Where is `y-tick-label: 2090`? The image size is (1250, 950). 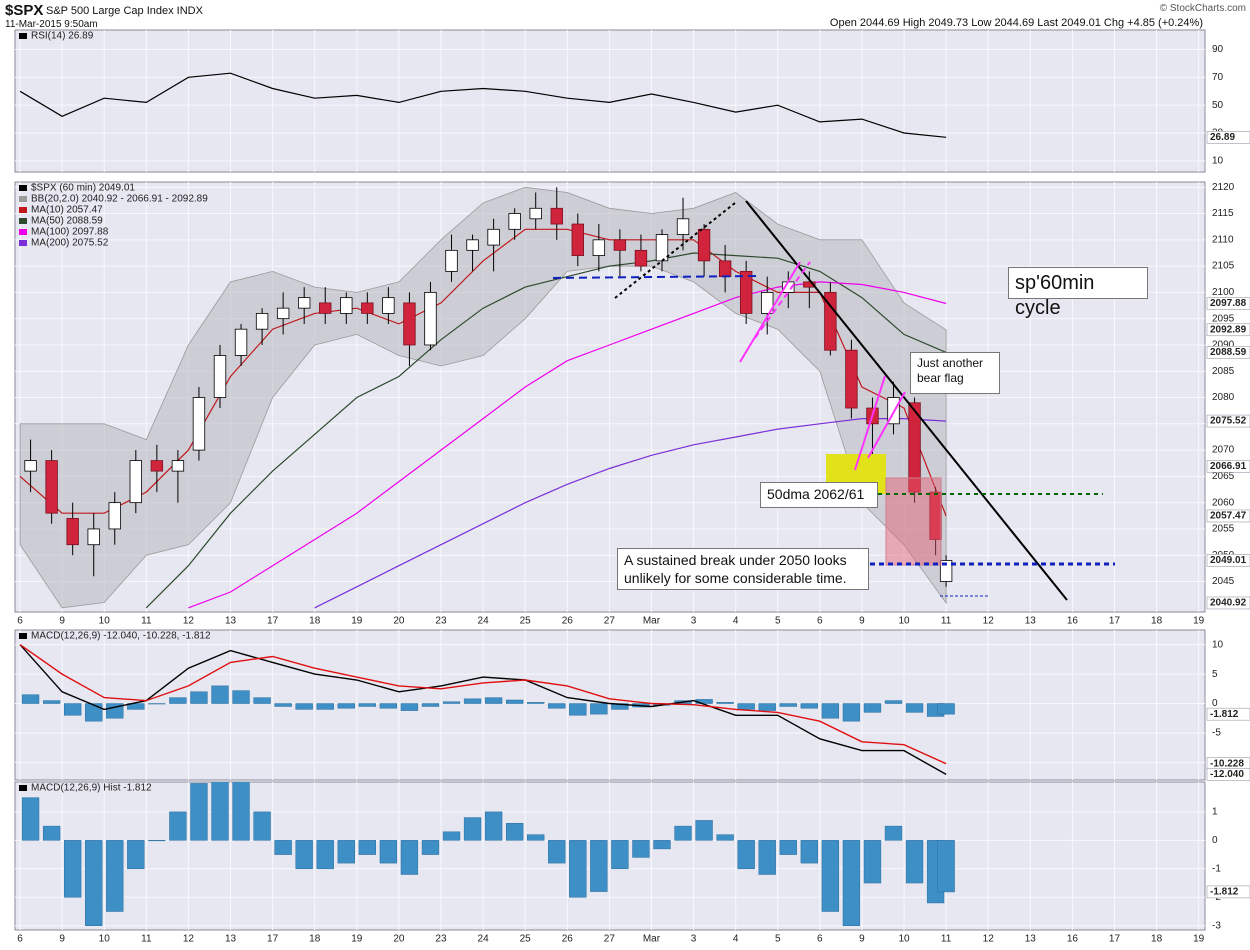
y-tick-label: 2090 is located at coordinates (1223, 345).